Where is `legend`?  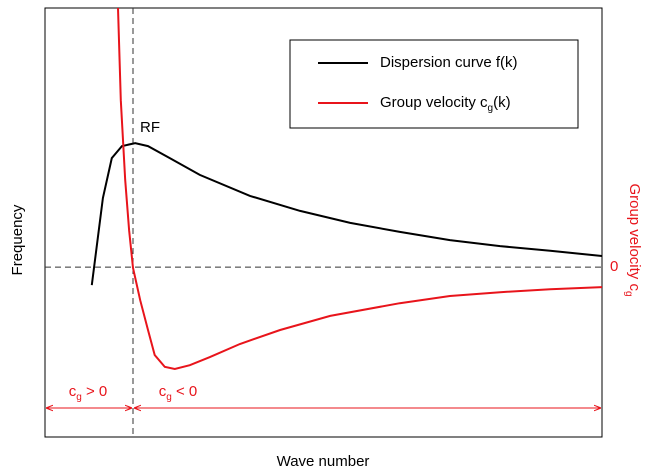
legend is located at coordinates (434, 84).